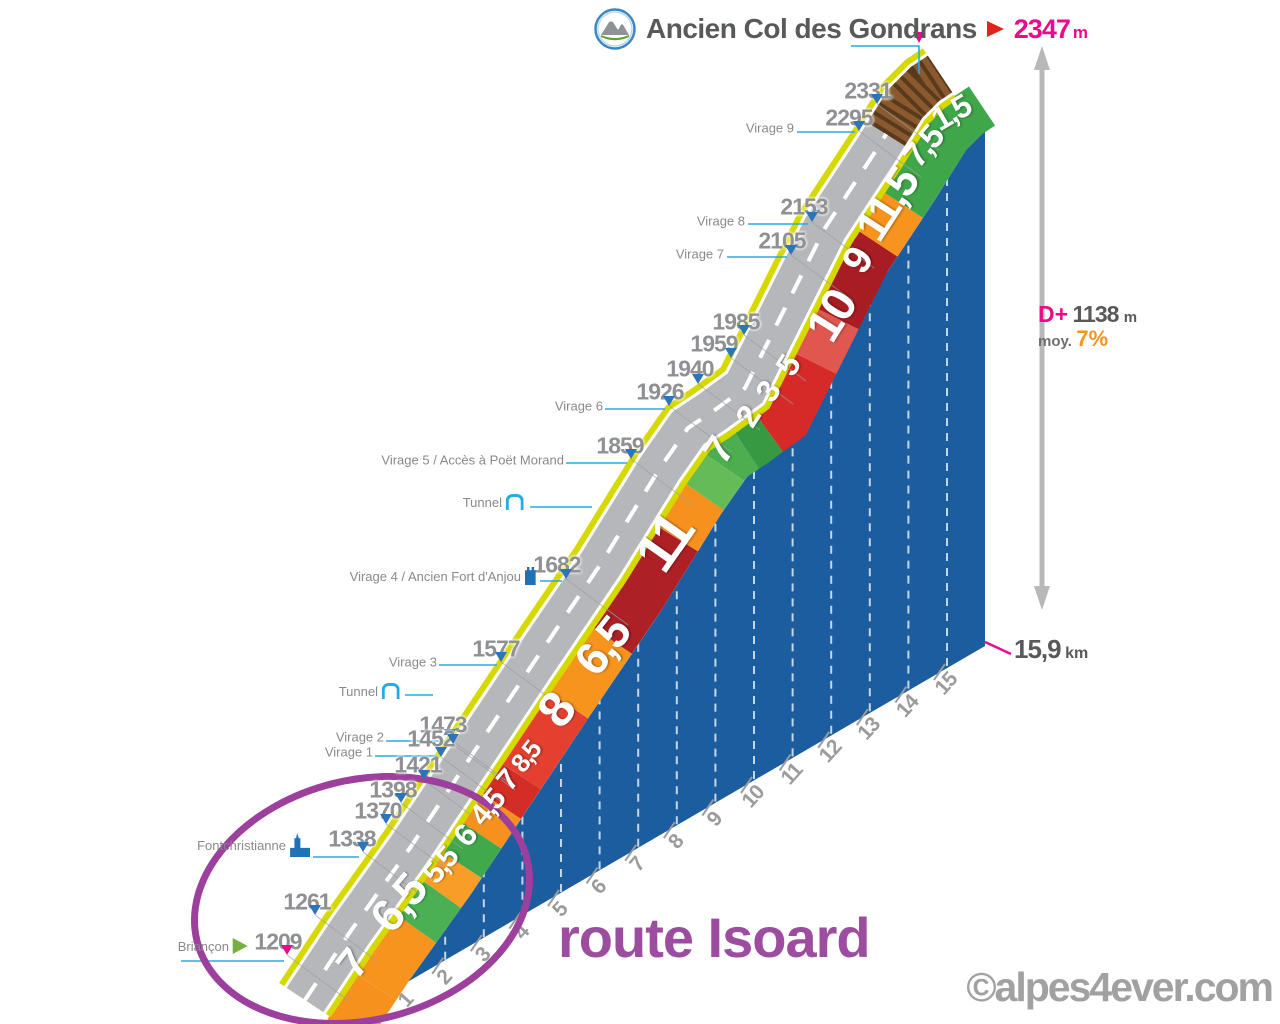  What do you see at coordinates (444, 978) in the screenshot?
I see `km-tick-label: 2` at bounding box center [444, 978].